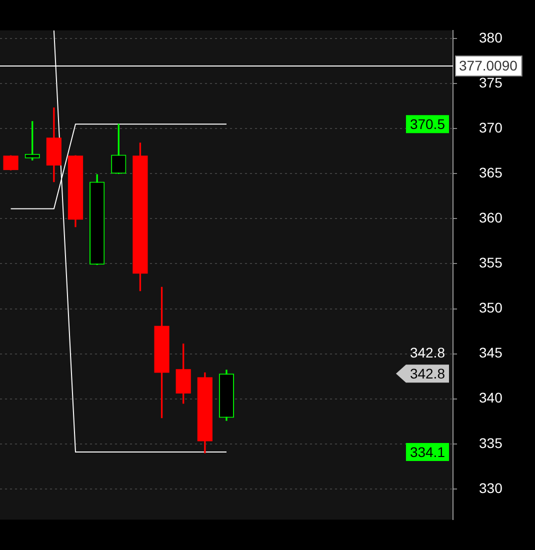  Describe the element at coordinates (491, 308) in the screenshot. I see `y-tick-label: 350` at that location.